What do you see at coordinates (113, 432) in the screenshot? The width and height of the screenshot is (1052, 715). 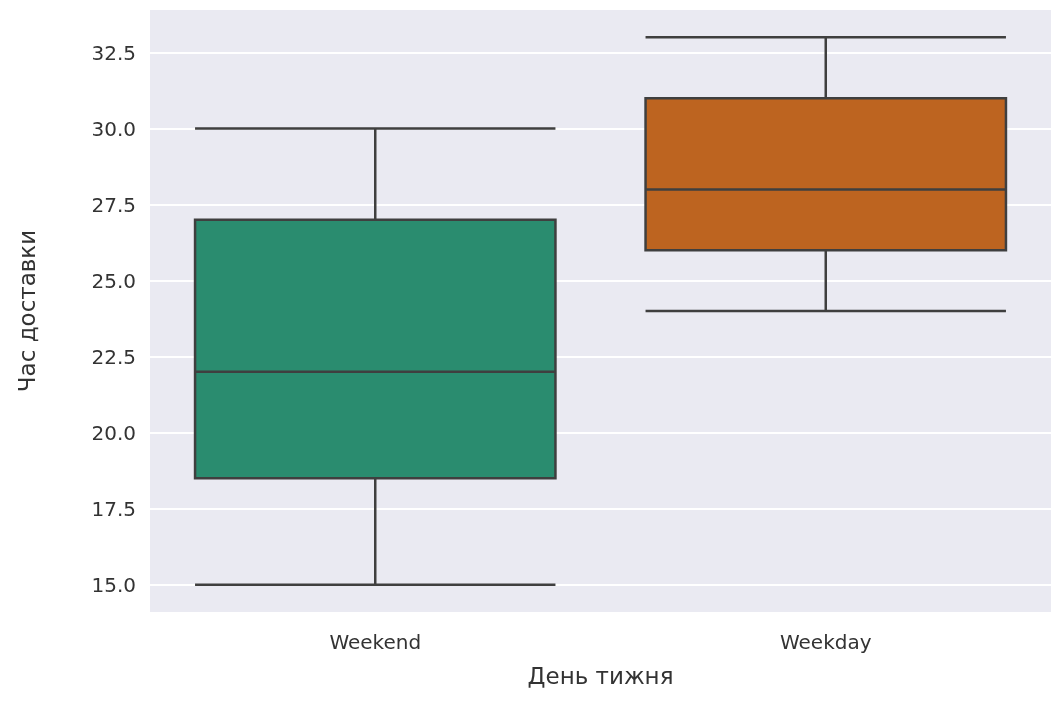 I see `y-tick-label: 20.0` at bounding box center [113, 432].